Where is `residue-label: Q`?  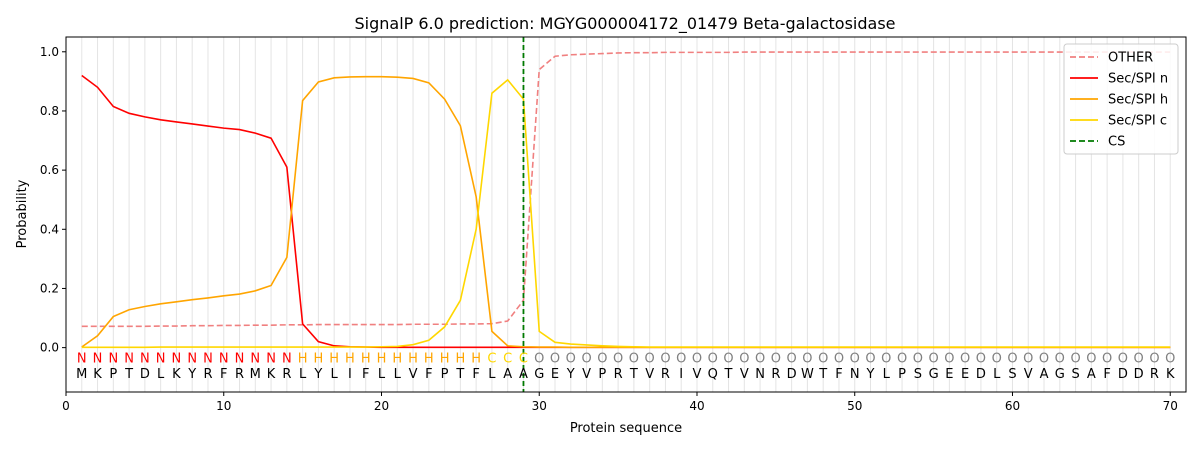
residue-label: Q is located at coordinates (713, 374).